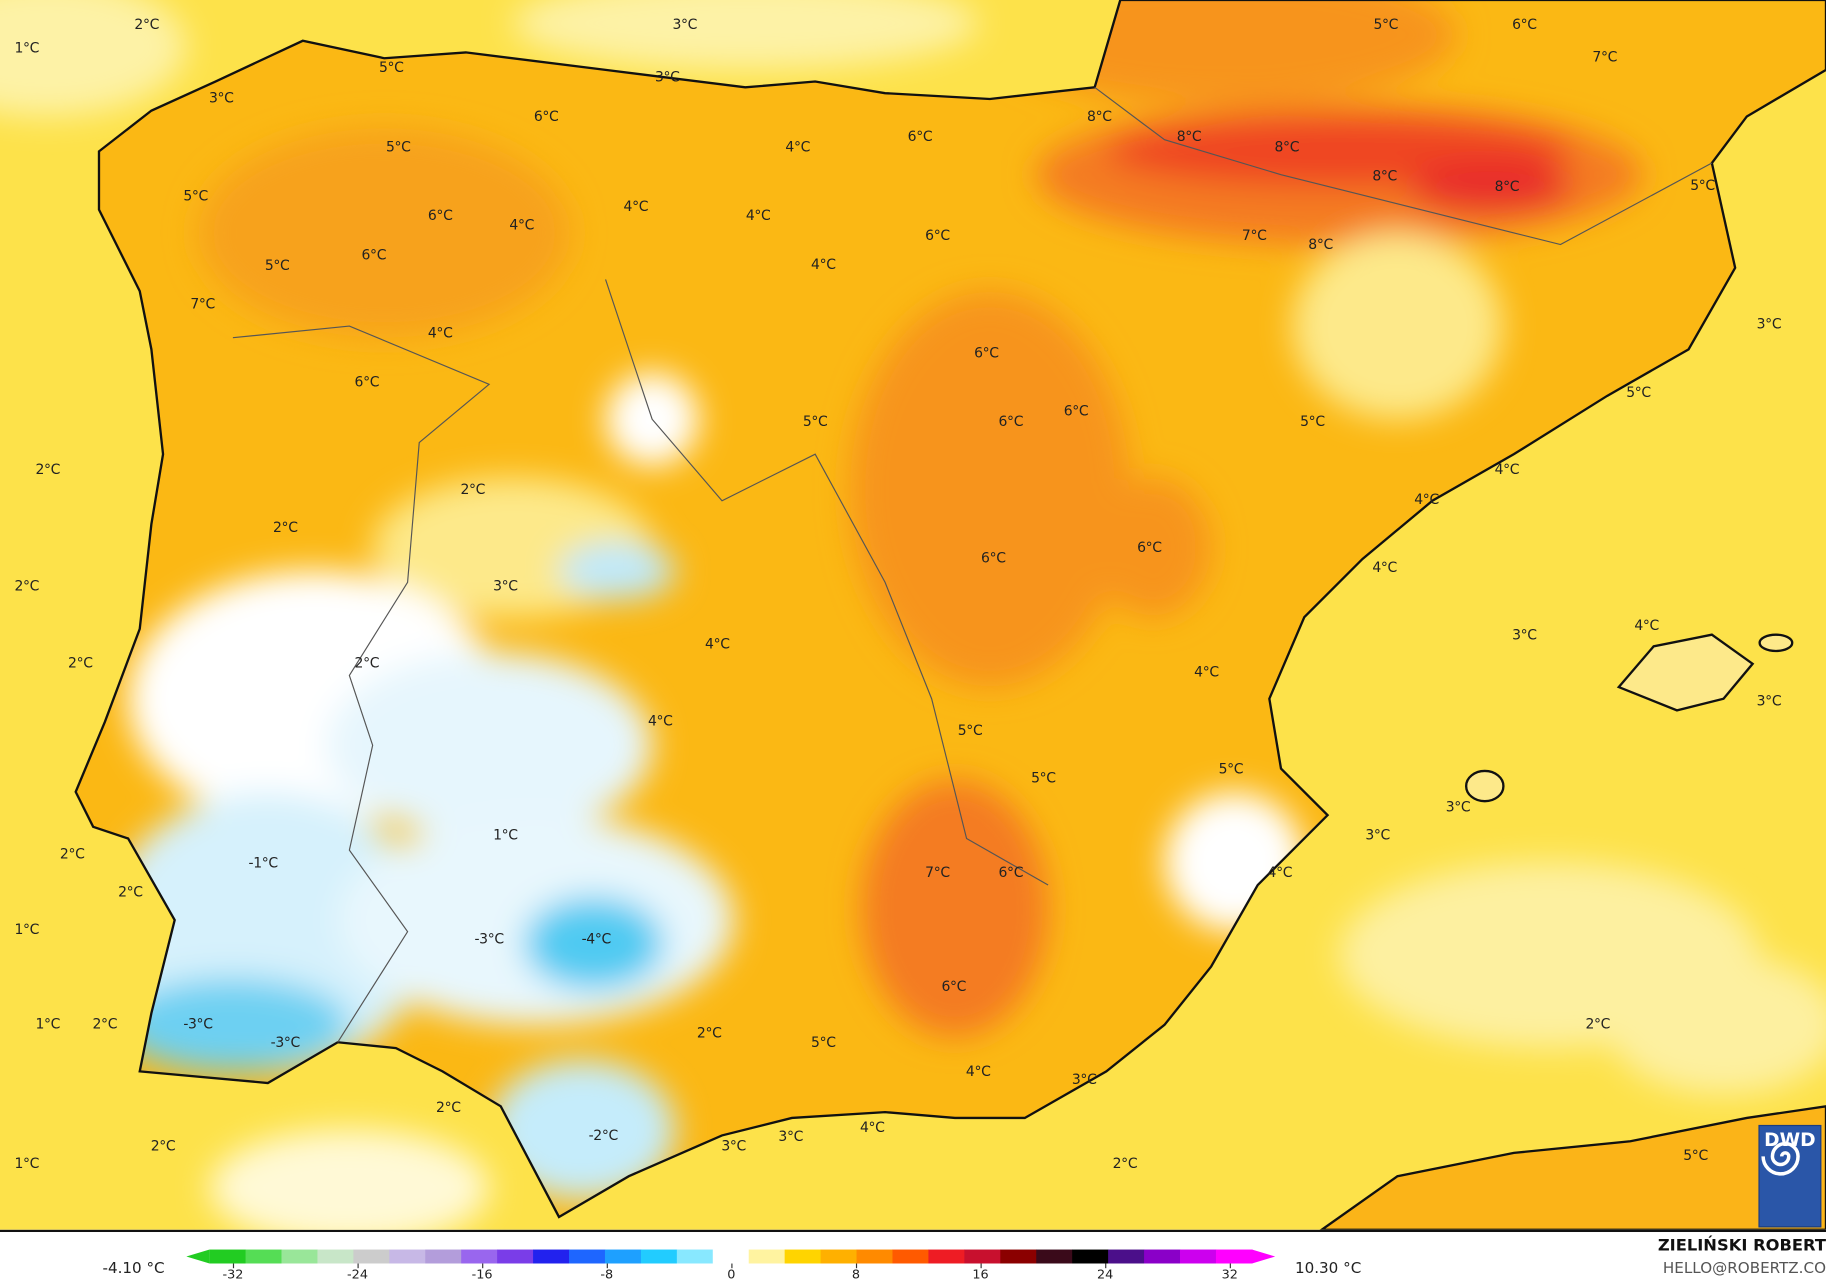  I want to click on temperature-label: -2°C, so click(603, 1135).